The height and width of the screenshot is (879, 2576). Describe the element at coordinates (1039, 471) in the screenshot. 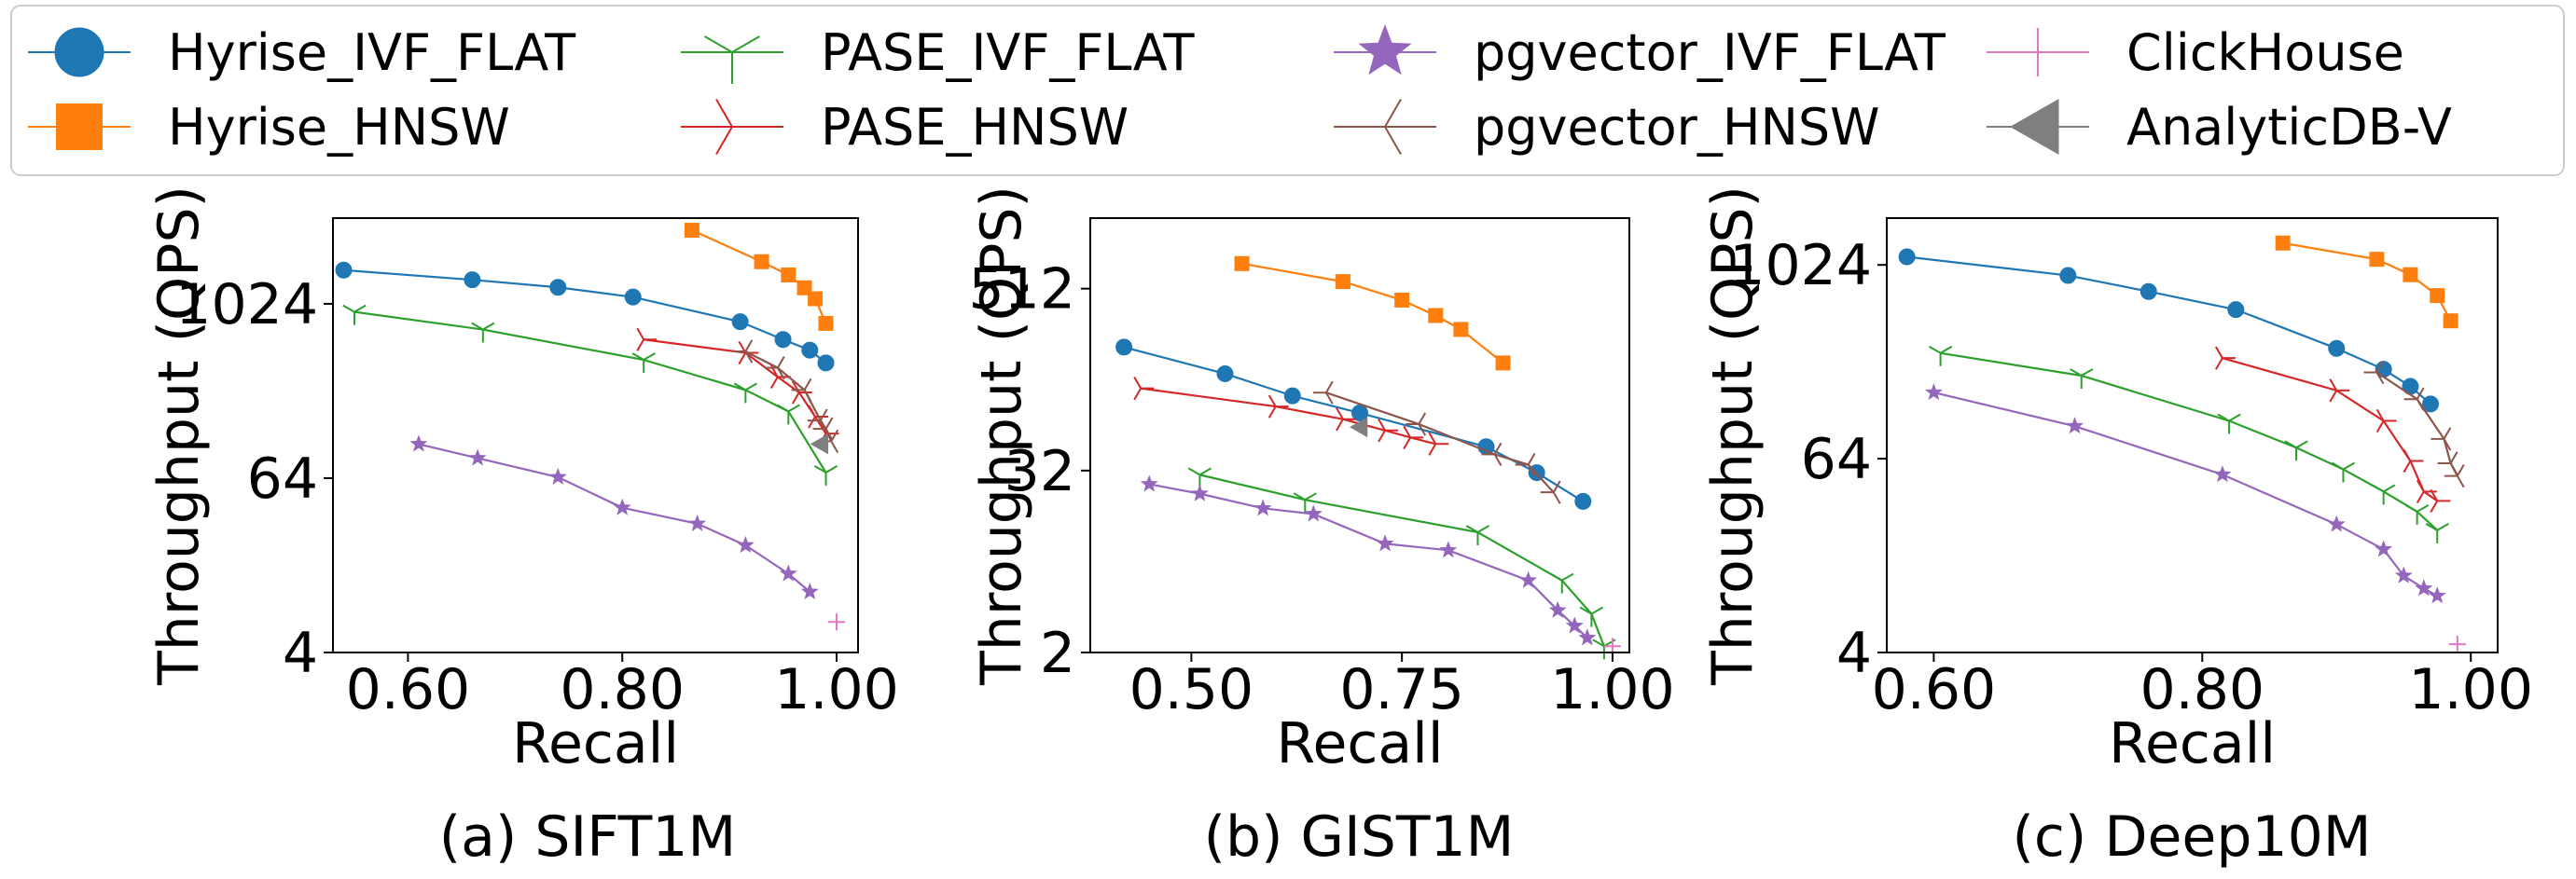

I see `y-tick-label: 32` at that location.